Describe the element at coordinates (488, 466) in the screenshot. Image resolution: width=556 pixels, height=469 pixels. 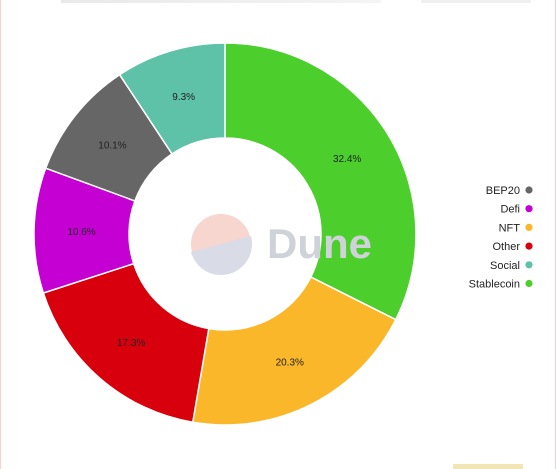
I see `corner-mark` at that location.